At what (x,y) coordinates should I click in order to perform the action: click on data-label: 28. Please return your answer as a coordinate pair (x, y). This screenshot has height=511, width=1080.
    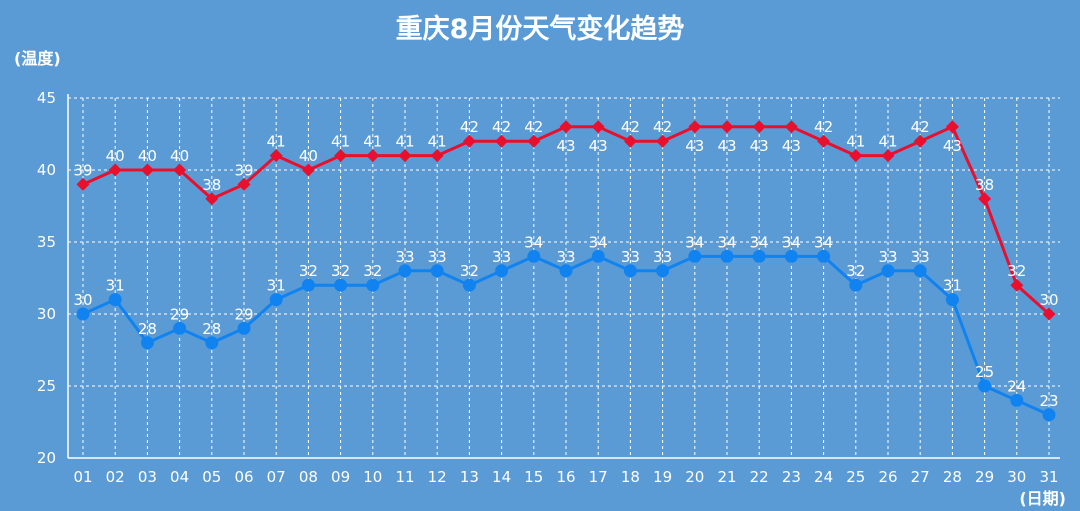
    Looking at the image, I should click on (211, 329).